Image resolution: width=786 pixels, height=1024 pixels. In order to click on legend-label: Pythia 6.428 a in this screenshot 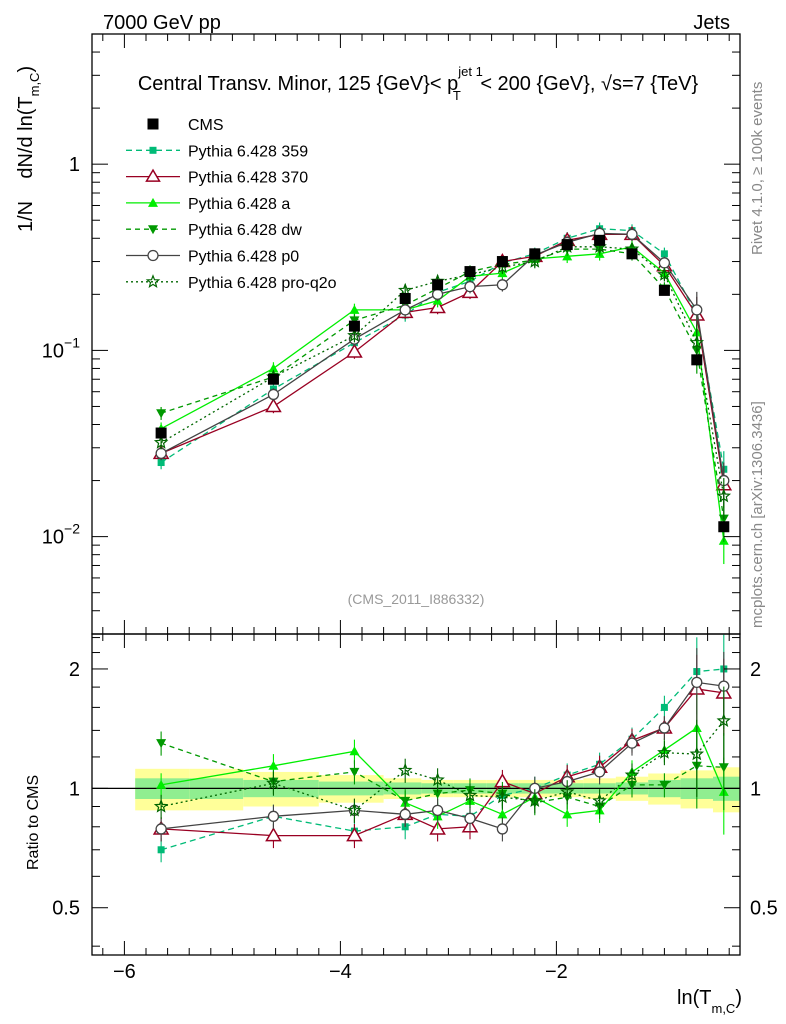, I will do `click(239, 204)`.